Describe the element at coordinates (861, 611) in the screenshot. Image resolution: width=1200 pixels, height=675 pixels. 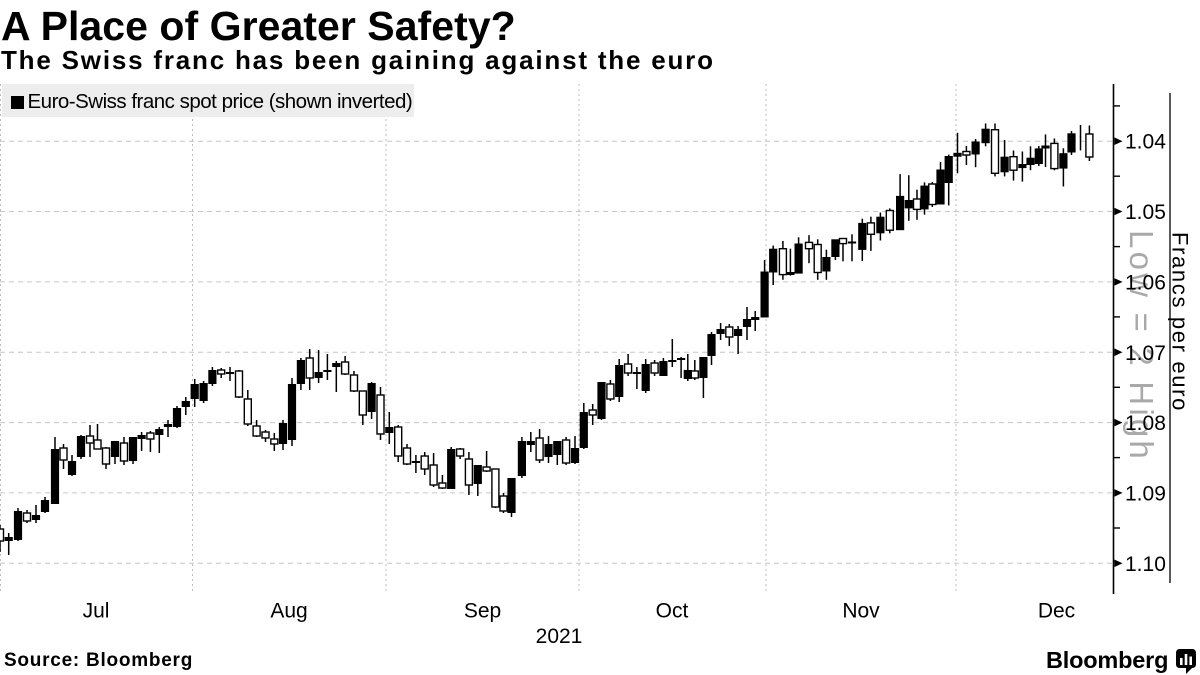
I see `svg-text: Nov` at that location.